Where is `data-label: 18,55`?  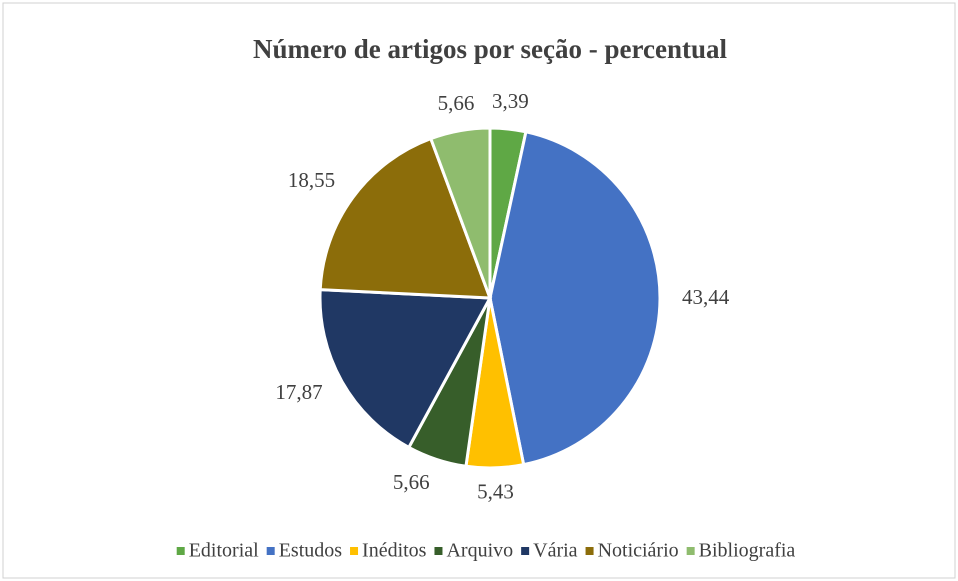
data-label: 18,55 is located at coordinates (311, 180).